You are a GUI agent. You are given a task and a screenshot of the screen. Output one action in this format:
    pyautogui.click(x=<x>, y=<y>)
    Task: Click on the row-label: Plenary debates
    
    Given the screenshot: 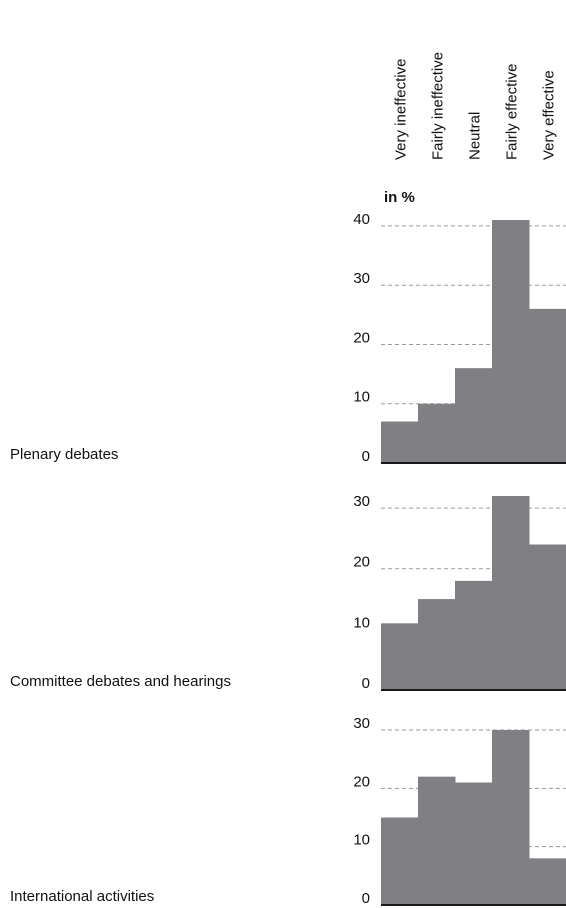 What is the action you would take?
    pyautogui.click(x=64, y=454)
    